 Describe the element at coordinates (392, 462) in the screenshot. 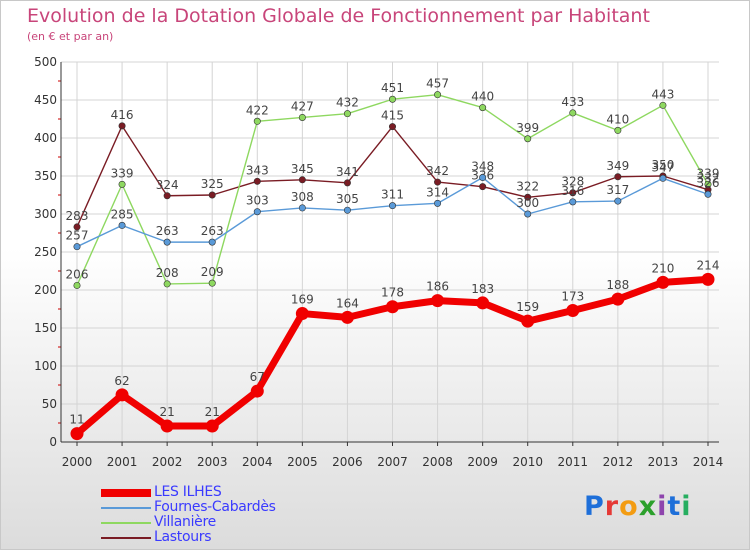

I see `x-tick-label: 2007` at that location.